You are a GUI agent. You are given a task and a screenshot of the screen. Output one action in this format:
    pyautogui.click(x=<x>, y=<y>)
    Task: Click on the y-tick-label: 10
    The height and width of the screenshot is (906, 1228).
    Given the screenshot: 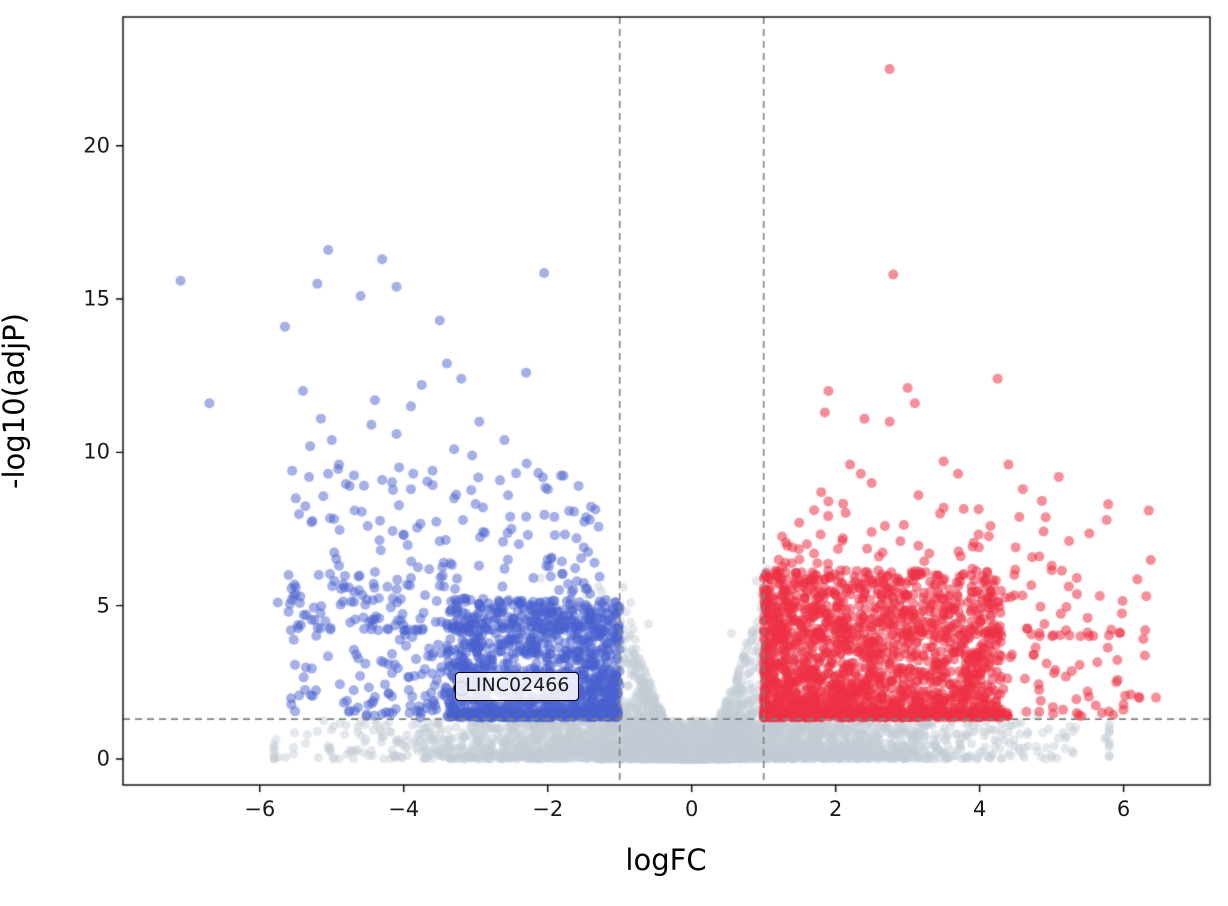 What is the action you would take?
    pyautogui.click(x=96, y=451)
    